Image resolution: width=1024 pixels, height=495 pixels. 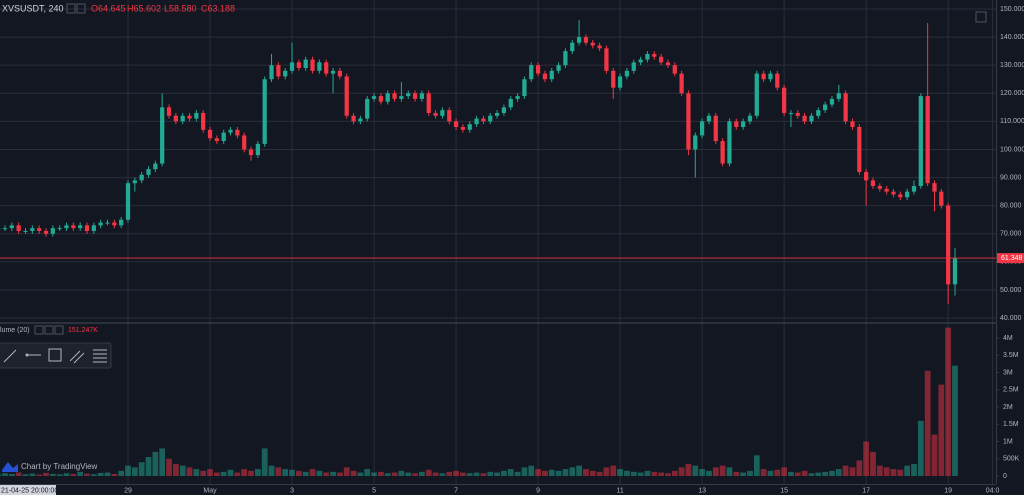 I want to click on trend-line-tool, so click(x=10, y=356).